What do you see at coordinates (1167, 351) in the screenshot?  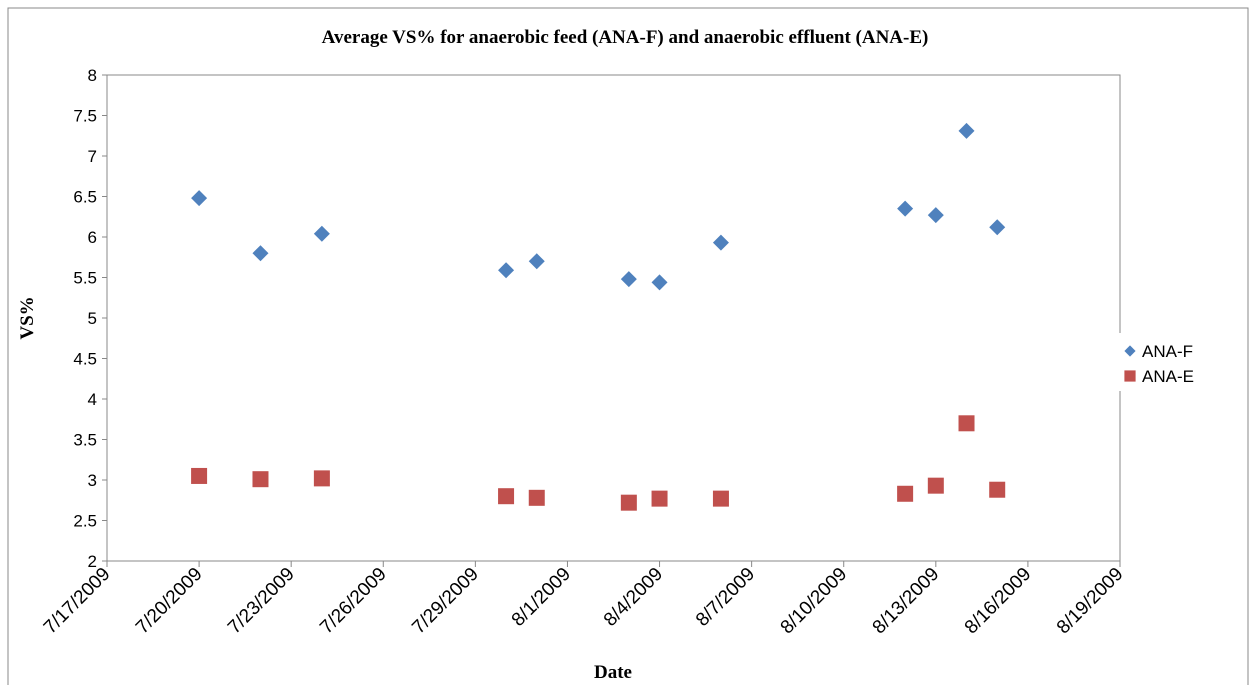 I see `legend-label: ANA-F` at bounding box center [1167, 351].